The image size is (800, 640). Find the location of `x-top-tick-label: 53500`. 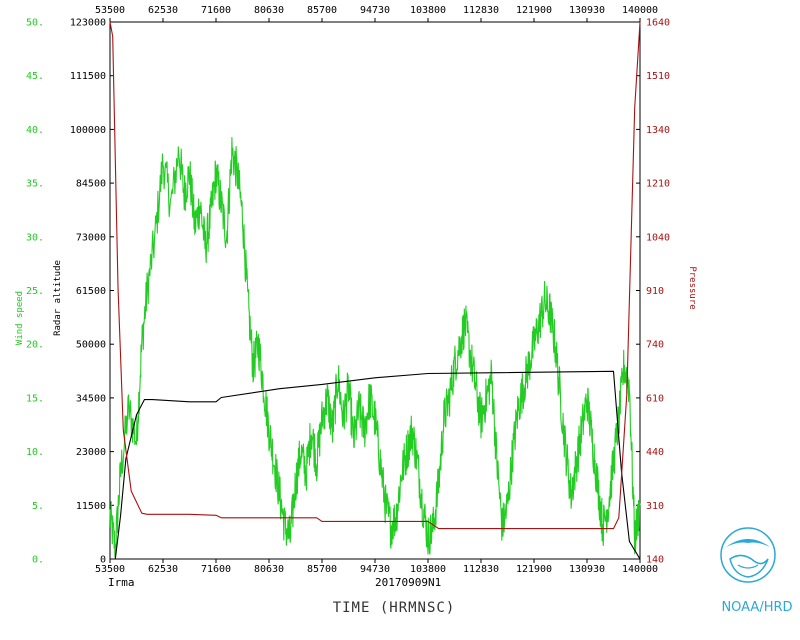

x-top-tick-label: 53500 is located at coordinates (110, 10).